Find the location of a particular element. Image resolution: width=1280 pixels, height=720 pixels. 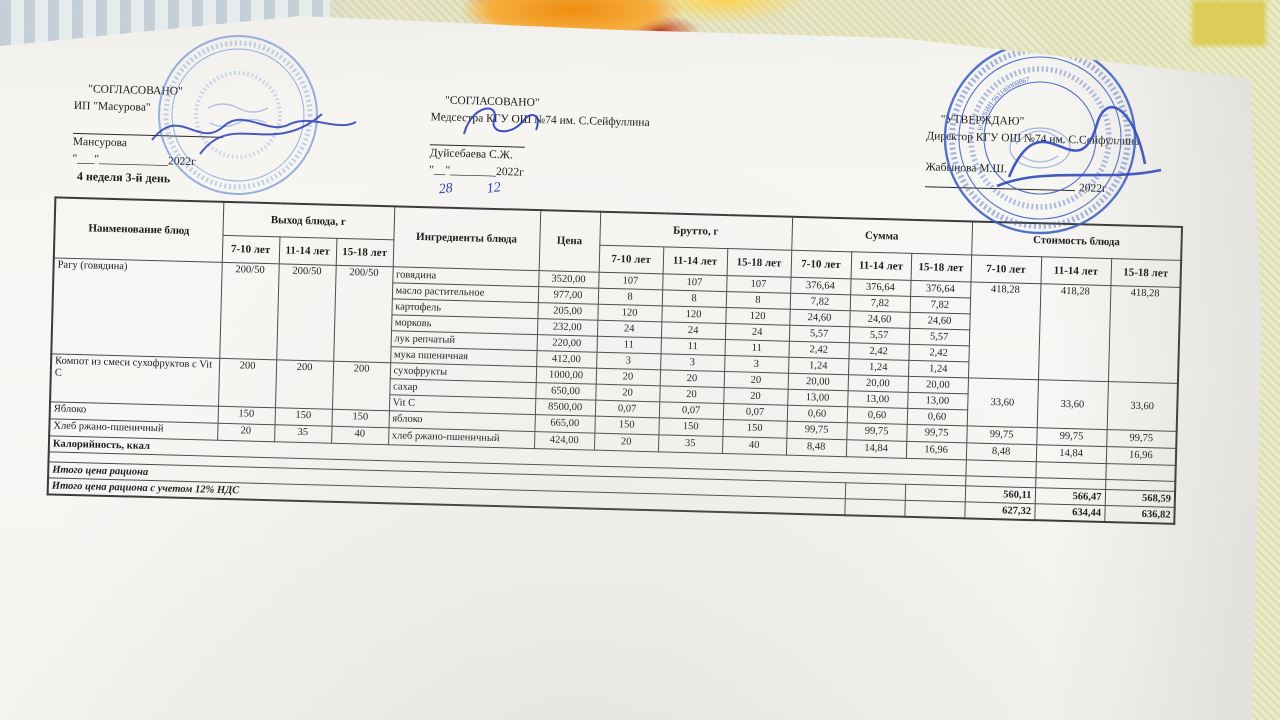

dish-yield: 35 is located at coordinates (303, 434).